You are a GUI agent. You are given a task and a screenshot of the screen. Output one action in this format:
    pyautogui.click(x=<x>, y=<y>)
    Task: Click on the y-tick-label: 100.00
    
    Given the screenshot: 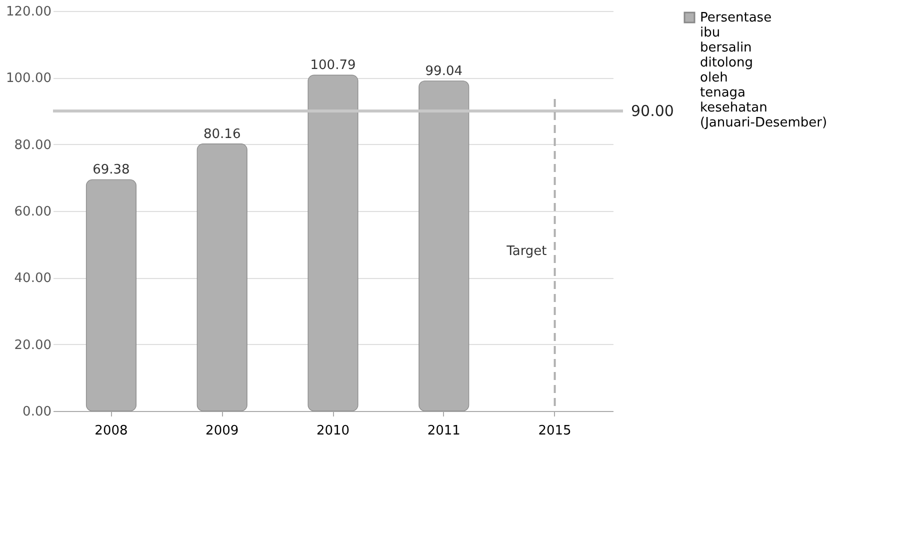 What is the action you would take?
    pyautogui.click(x=29, y=78)
    